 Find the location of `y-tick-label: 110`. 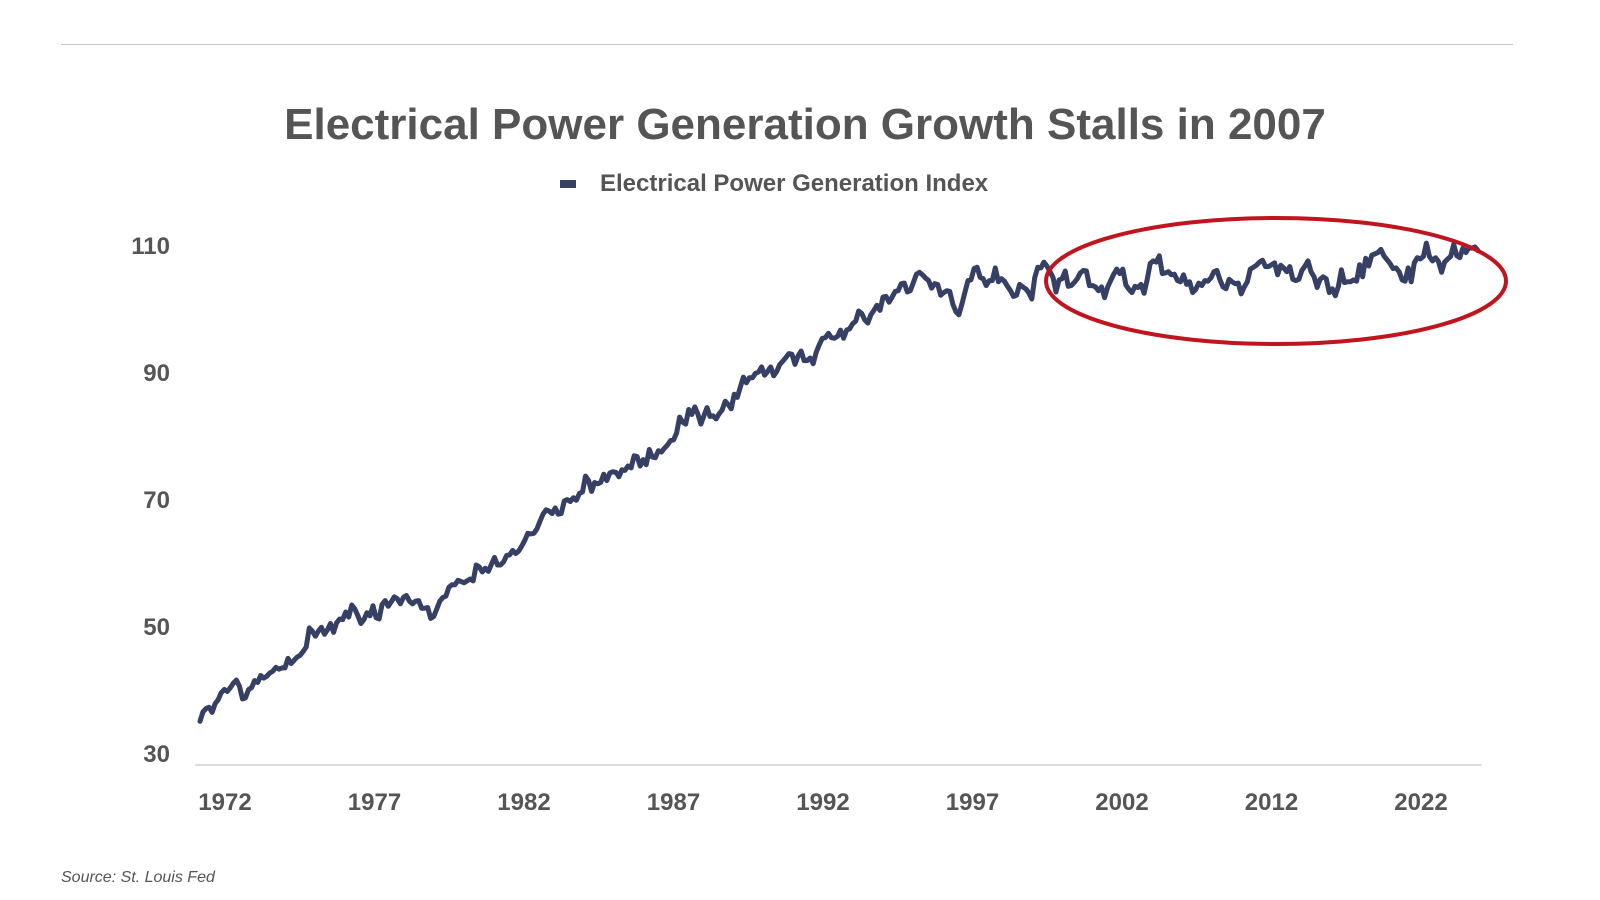

y-tick-label: 110 is located at coordinates (150, 246).